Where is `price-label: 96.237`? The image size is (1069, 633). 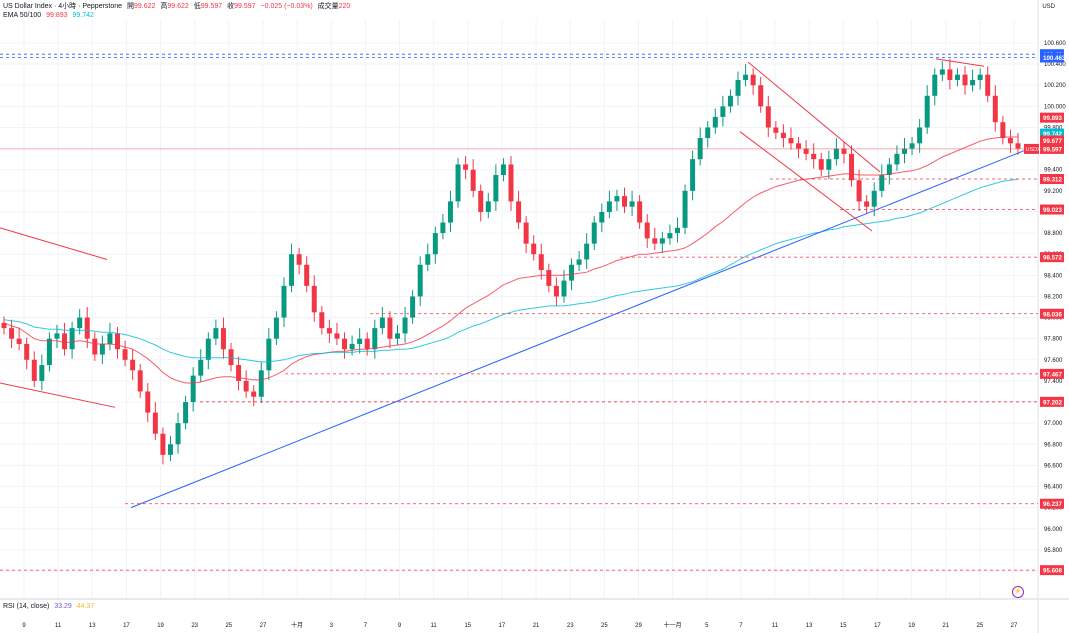
price-label: 96.237 is located at coordinates (1052, 503).